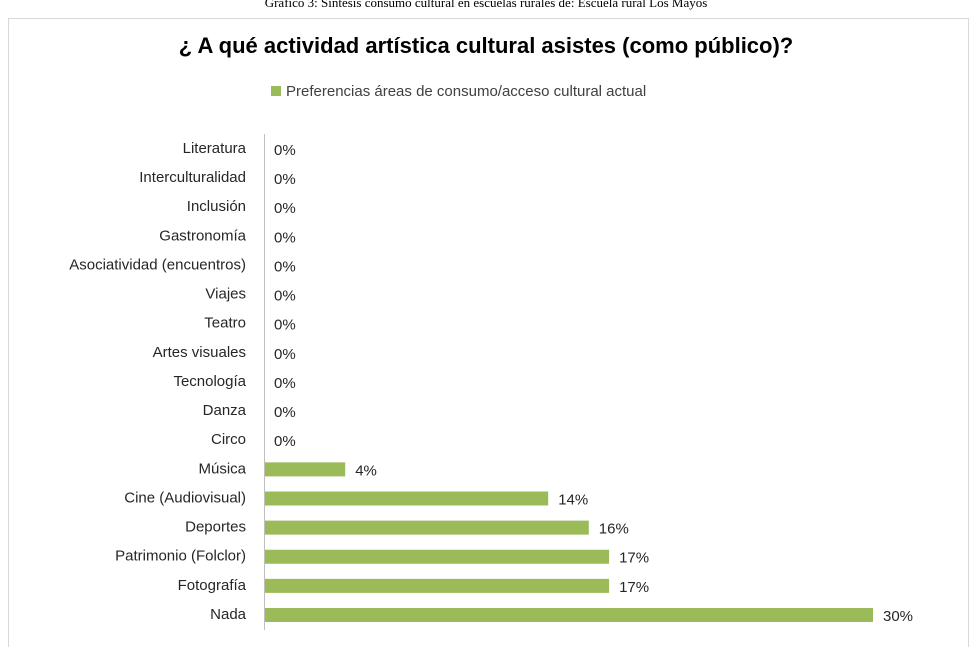 Image resolution: width=972 pixels, height=647 pixels. What do you see at coordinates (215, 527) in the screenshot?
I see `y-tick-label: Deportes` at bounding box center [215, 527].